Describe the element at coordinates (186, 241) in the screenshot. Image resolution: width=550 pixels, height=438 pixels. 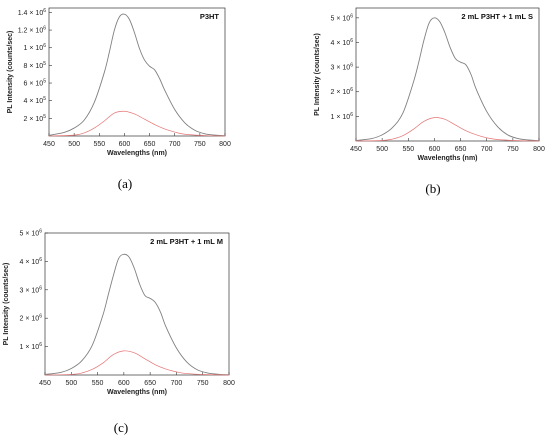
I see `chart-title: 2 mL P3HT + 1 mL M` at that location.